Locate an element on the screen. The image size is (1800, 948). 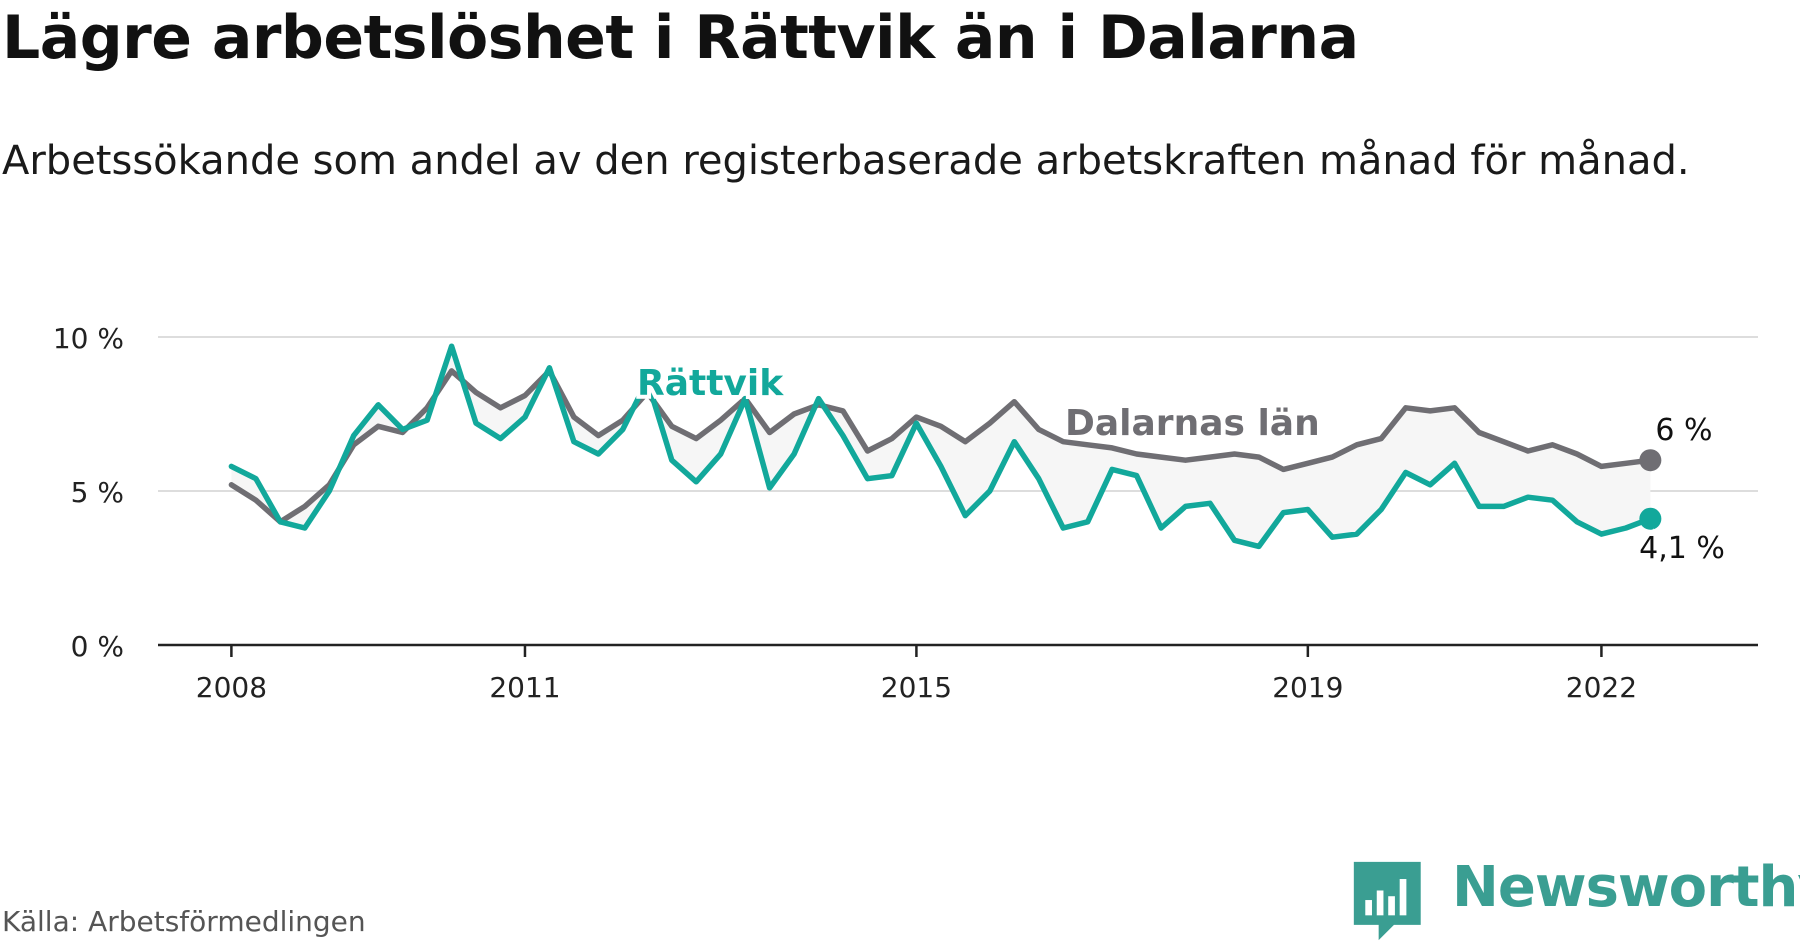
series-label-rattvik: Rättvik is located at coordinates (710, 383).